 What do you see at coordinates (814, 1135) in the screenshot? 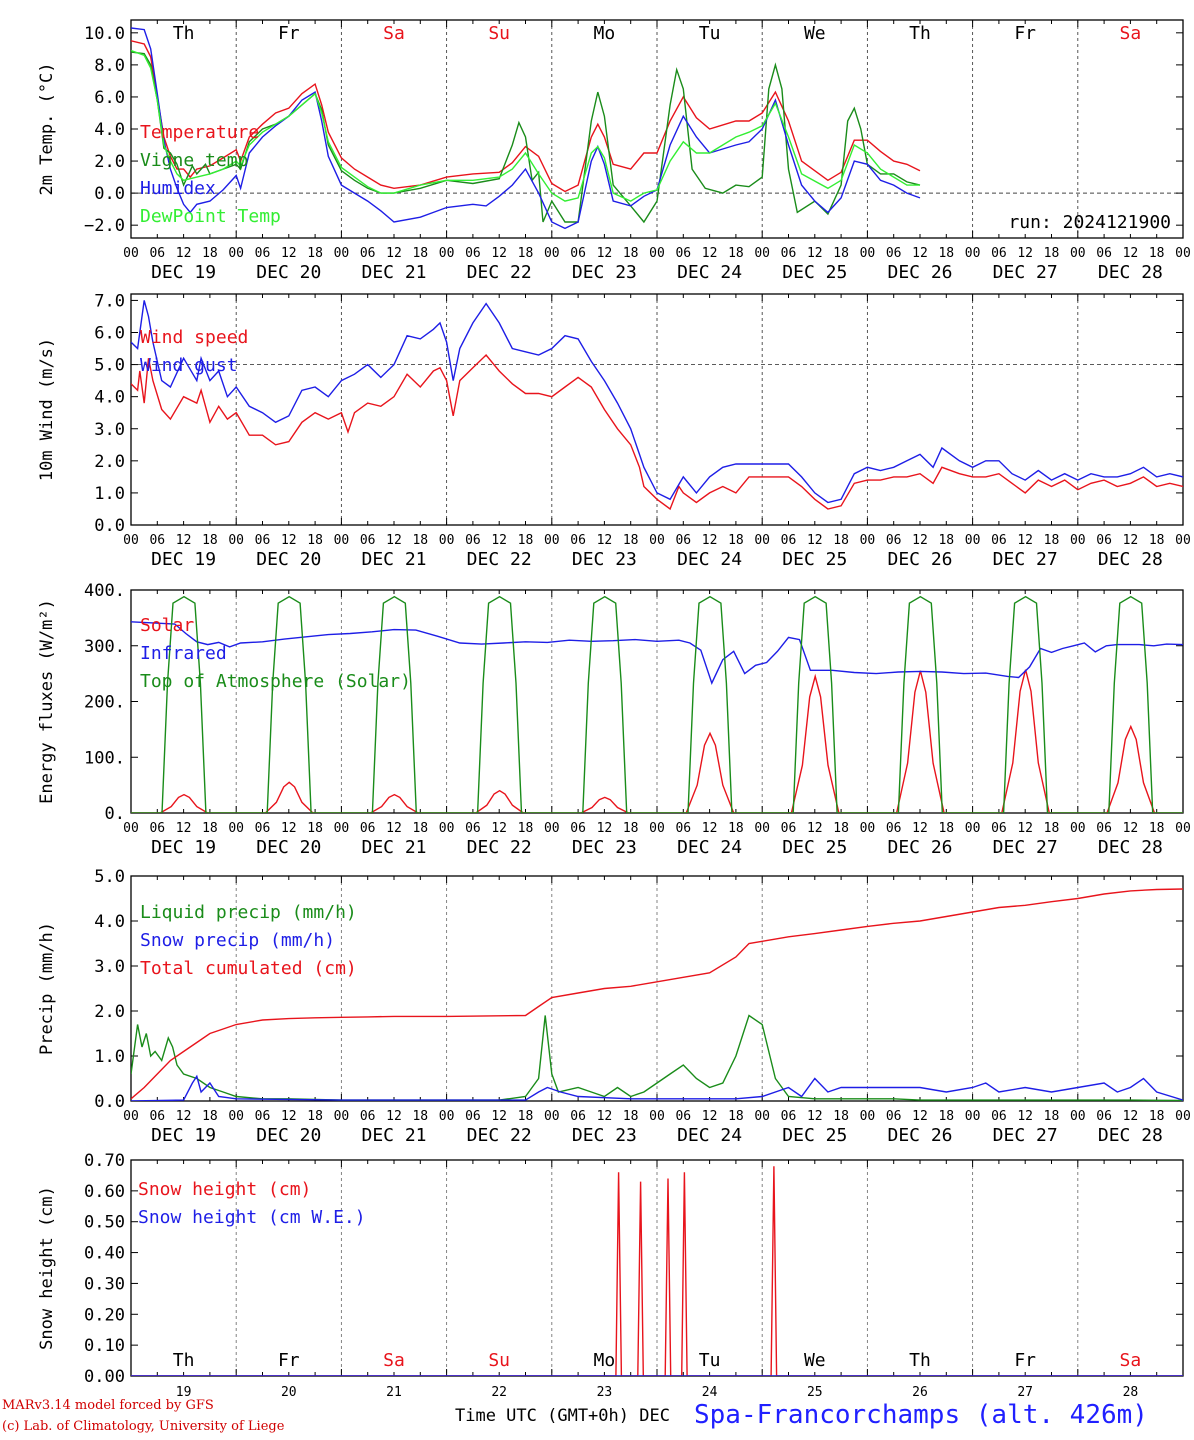
I see `x-date-label: DEC 25` at bounding box center [814, 1135].